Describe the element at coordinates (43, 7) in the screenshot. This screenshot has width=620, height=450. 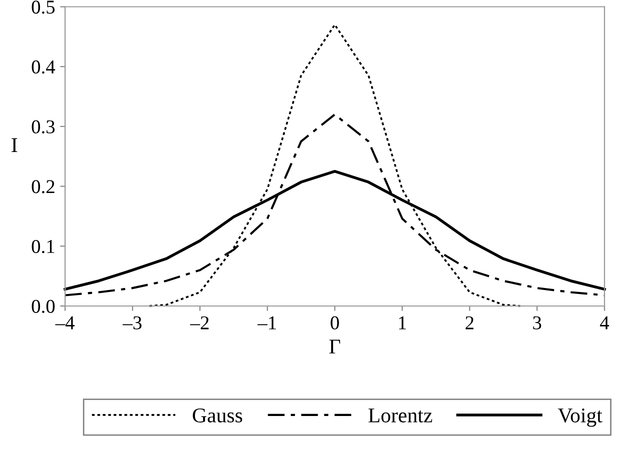
I see `y-tick-label: 0.5` at that location.